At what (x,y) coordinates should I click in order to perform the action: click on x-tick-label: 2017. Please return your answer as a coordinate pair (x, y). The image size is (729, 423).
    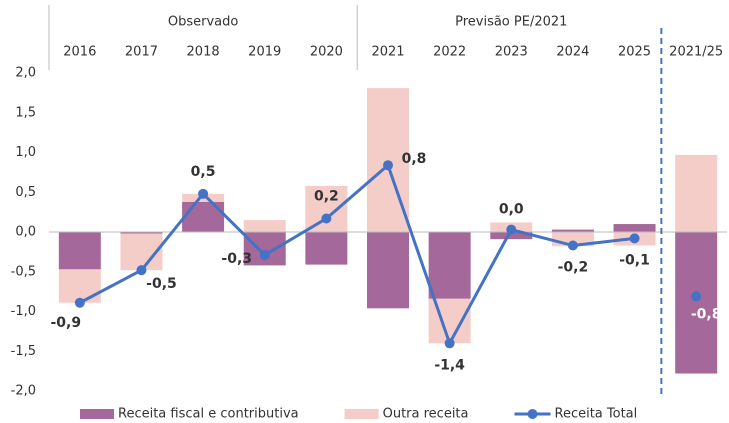
    Looking at the image, I should click on (141, 52).